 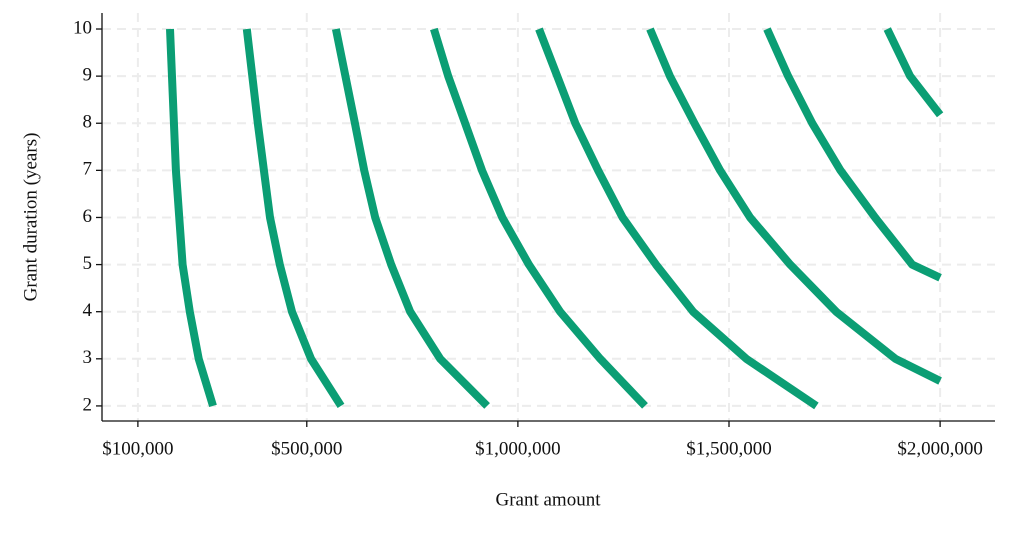 What do you see at coordinates (306, 448) in the screenshot?
I see `x-tick-label: $500,000` at bounding box center [306, 448].